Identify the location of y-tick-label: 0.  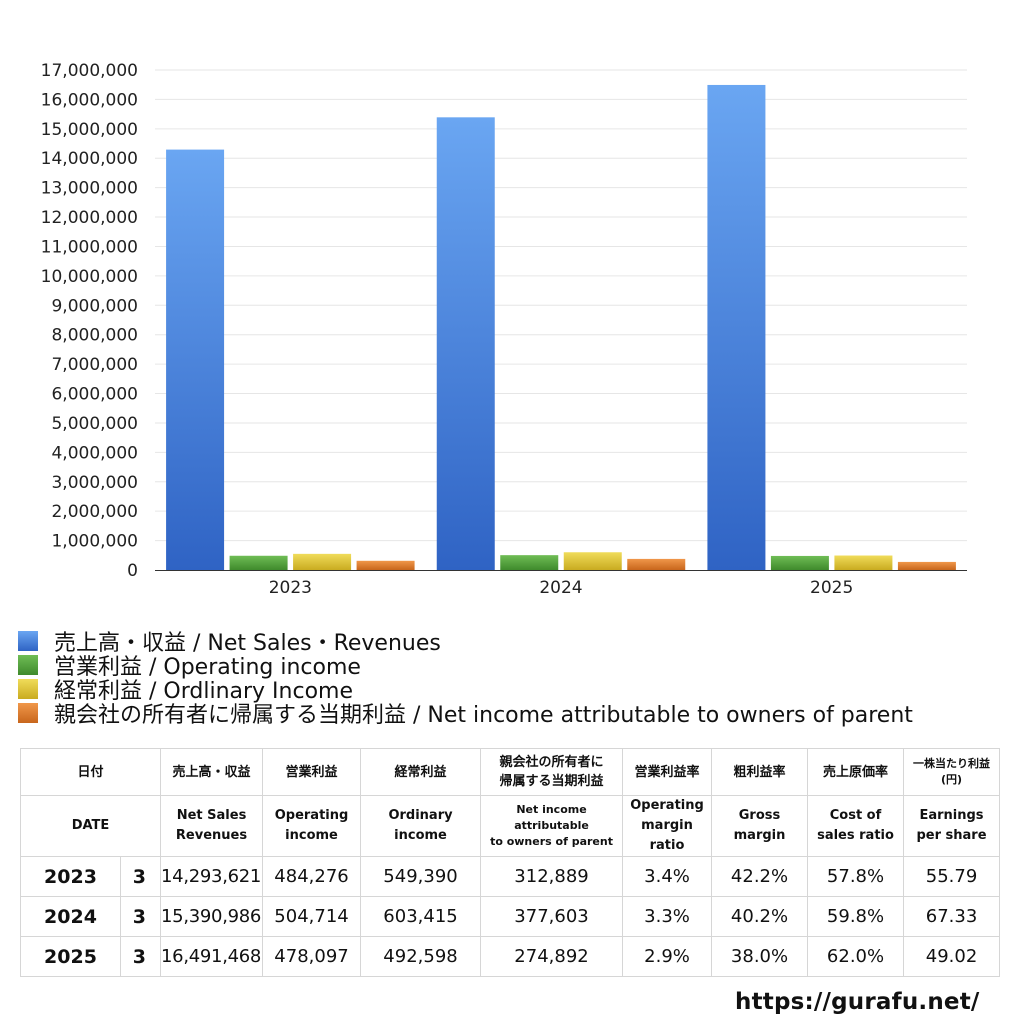
(132, 571).